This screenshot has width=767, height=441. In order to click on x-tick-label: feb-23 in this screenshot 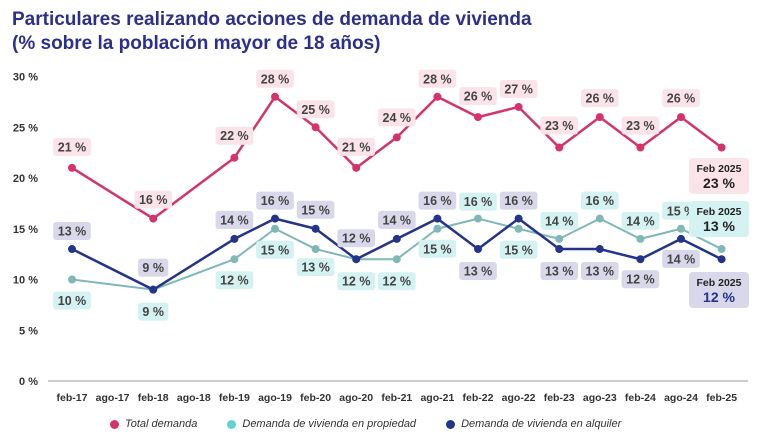, I will do `click(559, 398)`.